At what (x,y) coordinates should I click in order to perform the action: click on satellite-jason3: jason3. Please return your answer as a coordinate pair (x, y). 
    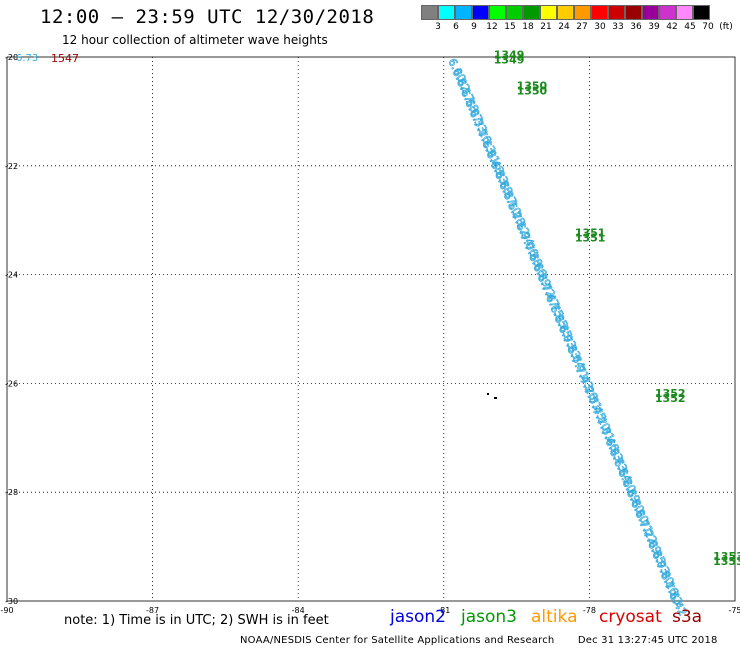
    Looking at the image, I should click on (489, 617).